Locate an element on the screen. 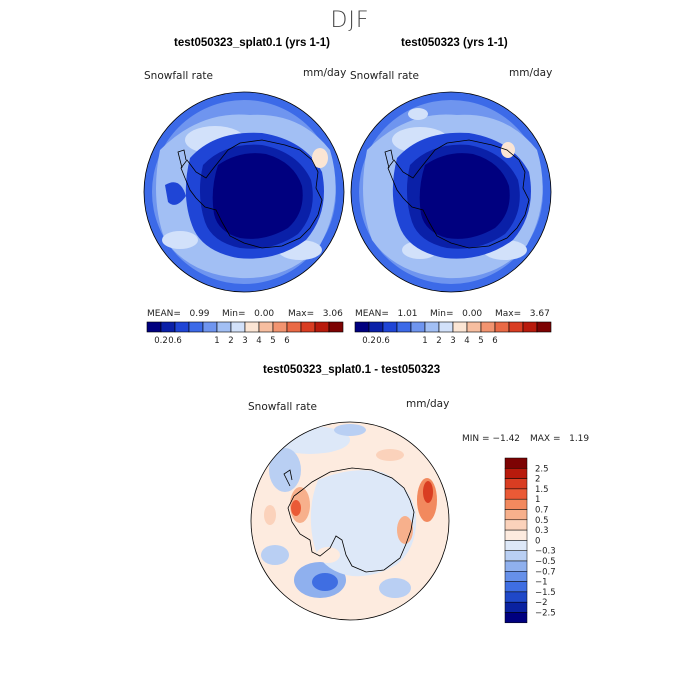  right-units-label: mm/day is located at coordinates (531, 73).